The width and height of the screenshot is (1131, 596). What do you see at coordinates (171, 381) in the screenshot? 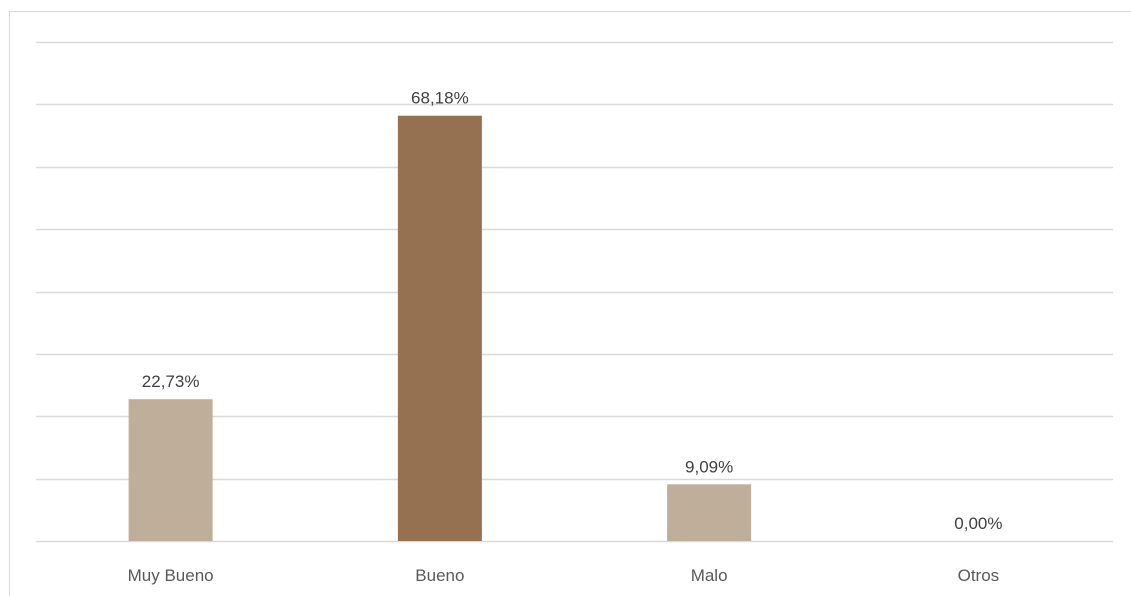
I see `data-label: 22,73%` at bounding box center [171, 381].